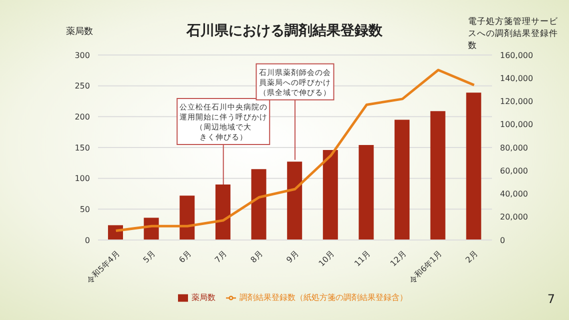 The image size is (569, 320). I want to click on y2-axis-title: 電子処方箋管理サービスへの調剤結果登録件数, so click(513, 34).